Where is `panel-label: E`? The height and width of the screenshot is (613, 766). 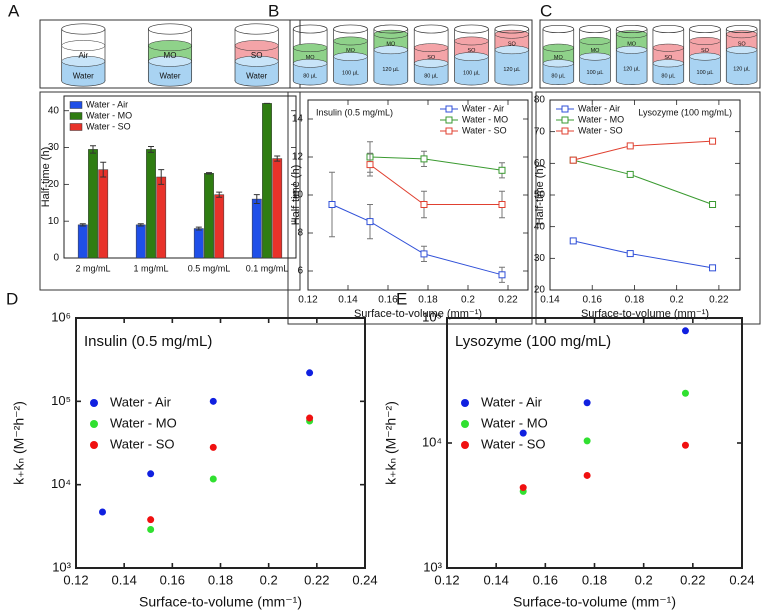 panel-label: E is located at coordinates (401, 298).